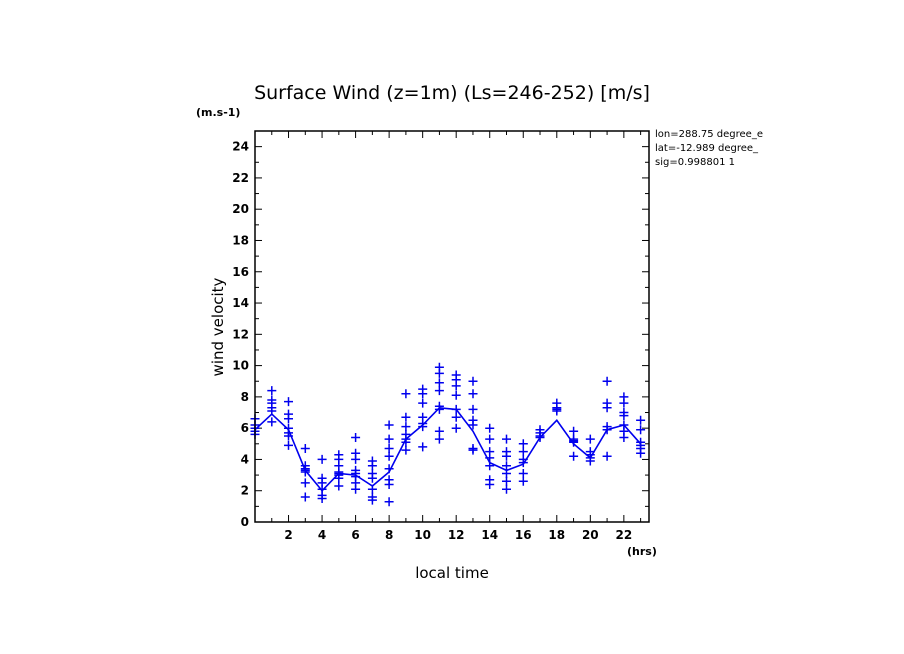 This screenshot has width=904, height=654. I want to click on y-tick-label: 20, so click(240, 209).